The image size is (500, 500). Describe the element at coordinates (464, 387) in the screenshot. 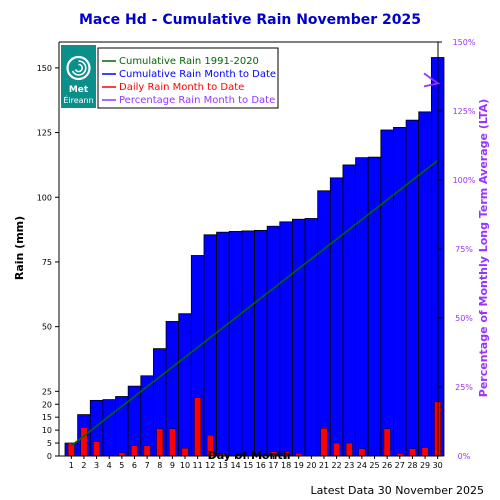

I see `y2-tick-label: 25%` at that location.